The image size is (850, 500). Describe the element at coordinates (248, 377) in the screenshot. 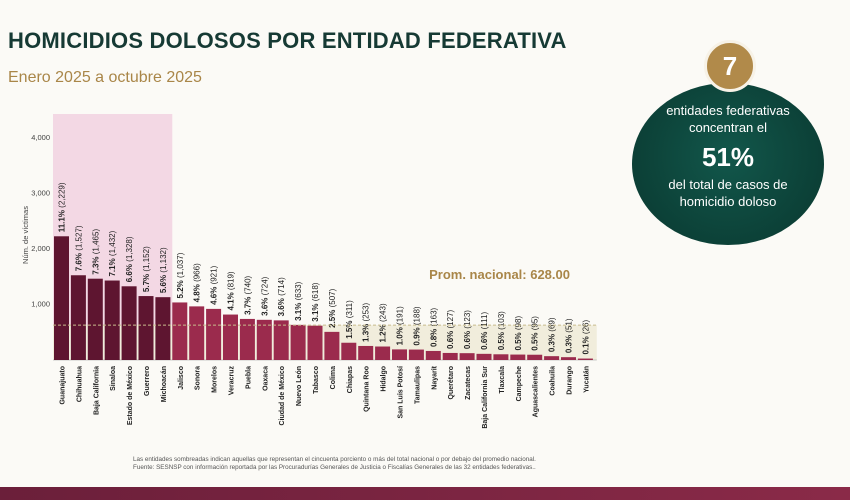

I see `category-label: Puebla` at that location.